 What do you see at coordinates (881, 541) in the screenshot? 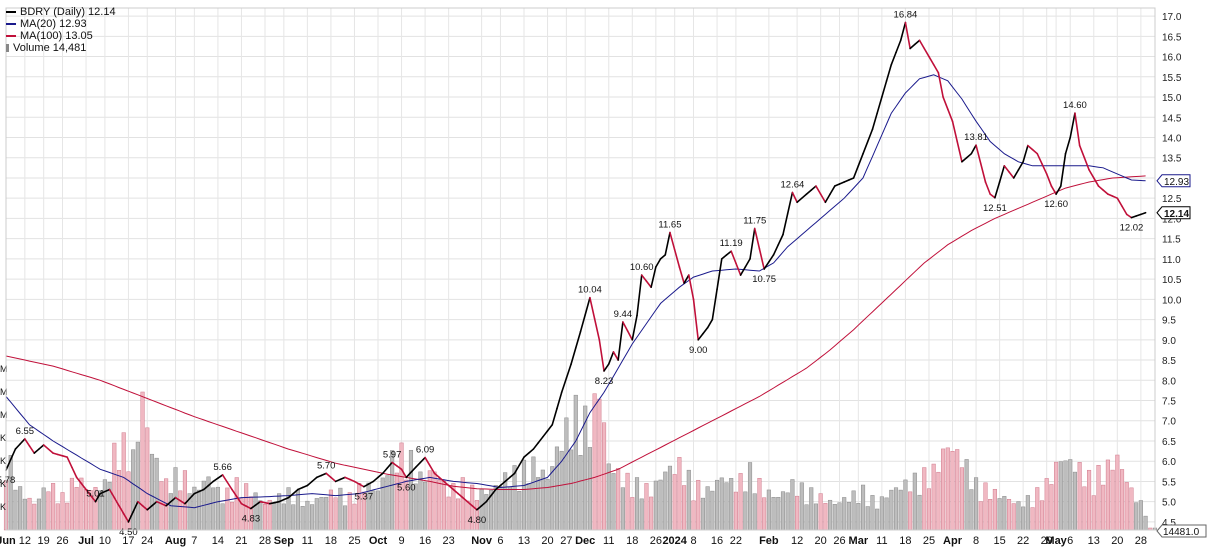
I see `x-tick-label: 11` at bounding box center [881, 541].